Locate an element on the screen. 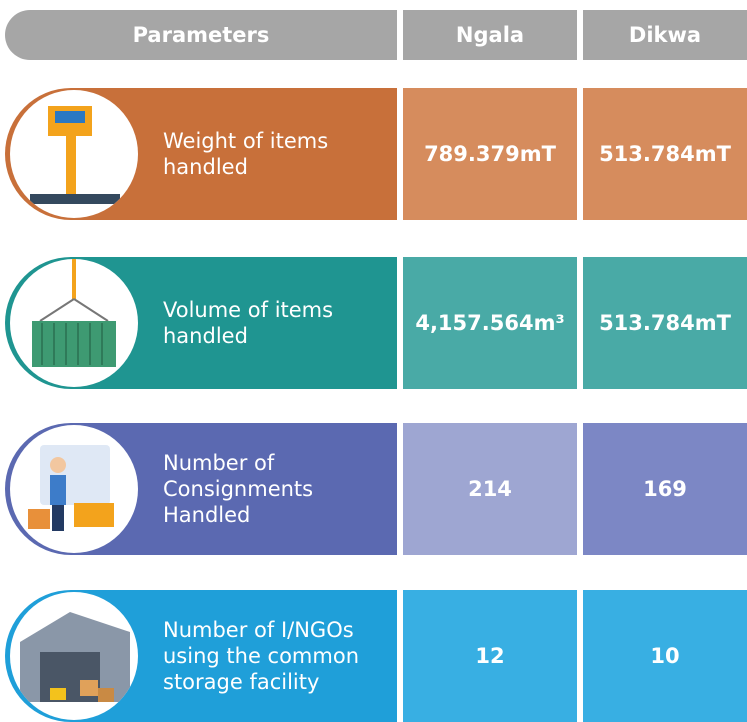  scale-icon is located at coordinates (75, 155).